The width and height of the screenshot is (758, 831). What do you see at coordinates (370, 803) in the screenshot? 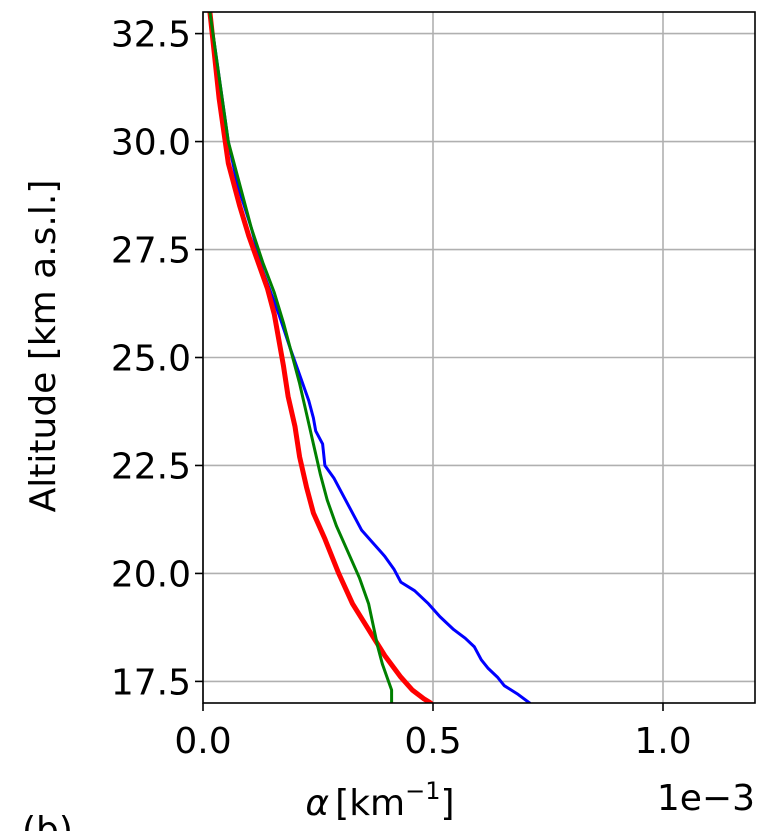
I see `x-axis-unit-base: [km` at bounding box center [370, 803].